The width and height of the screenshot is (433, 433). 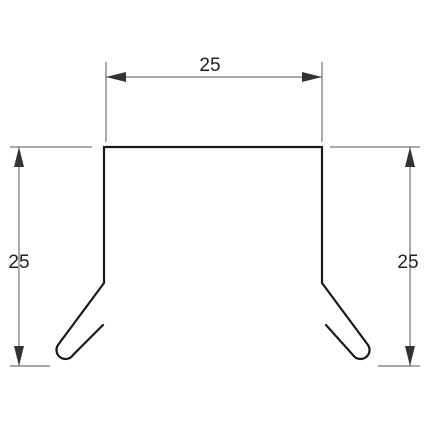 I want to click on top-right-arrow, so click(x=312, y=77).